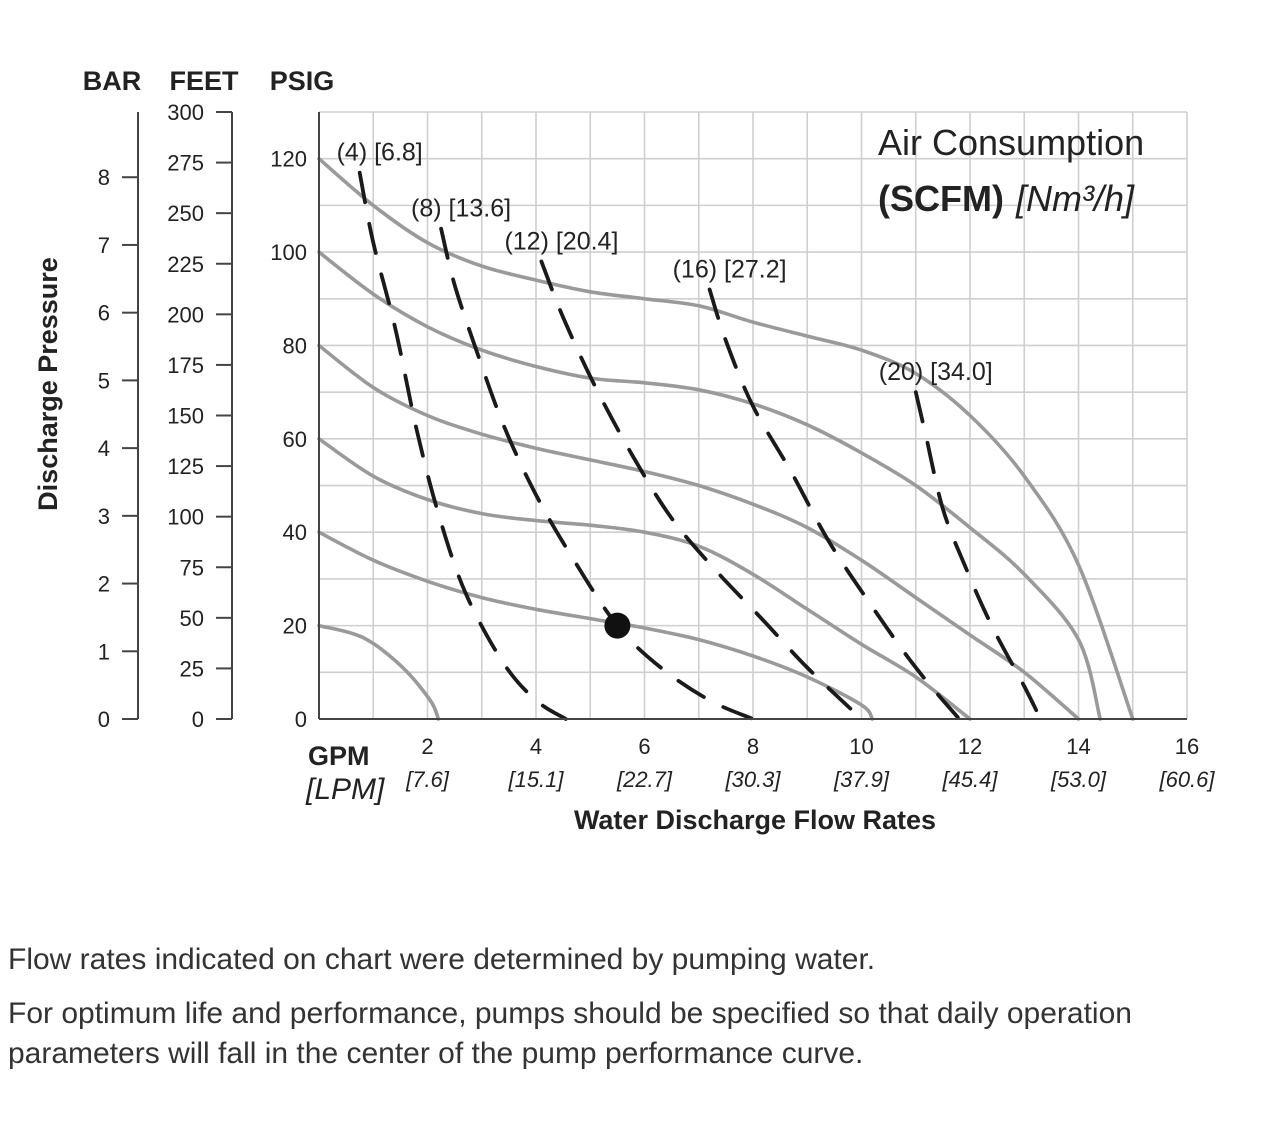 Image resolution: width=1284 pixels, height=1127 pixels. Describe the element at coordinates (970, 746) in the screenshot. I see `x-tick-label: 12` at that location.